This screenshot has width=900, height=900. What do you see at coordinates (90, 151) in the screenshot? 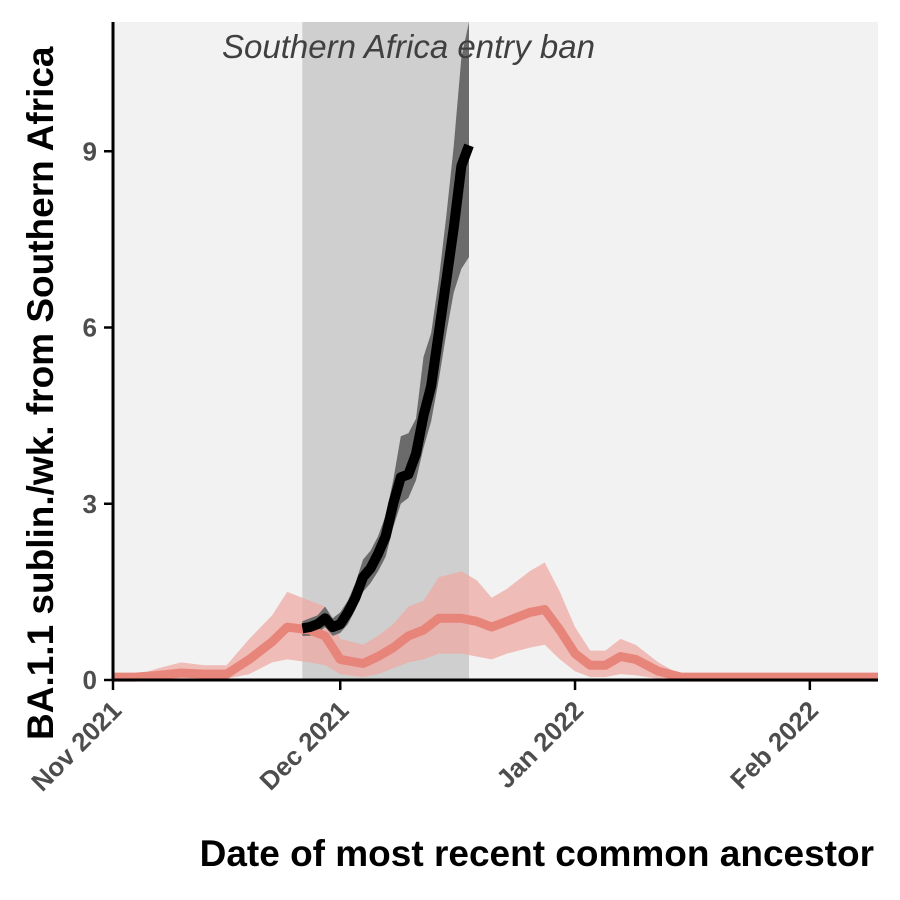
I see `y-tick-label: 9` at bounding box center [90, 151].